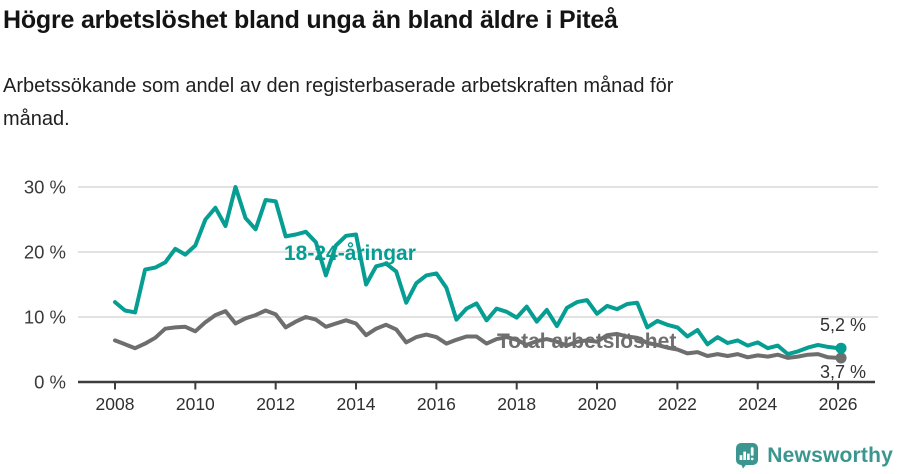 The width and height of the screenshot is (900, 474). Describe the element at coordinates (50, 382) in the screenshot. I see `svg-text: 0 %` at that location.